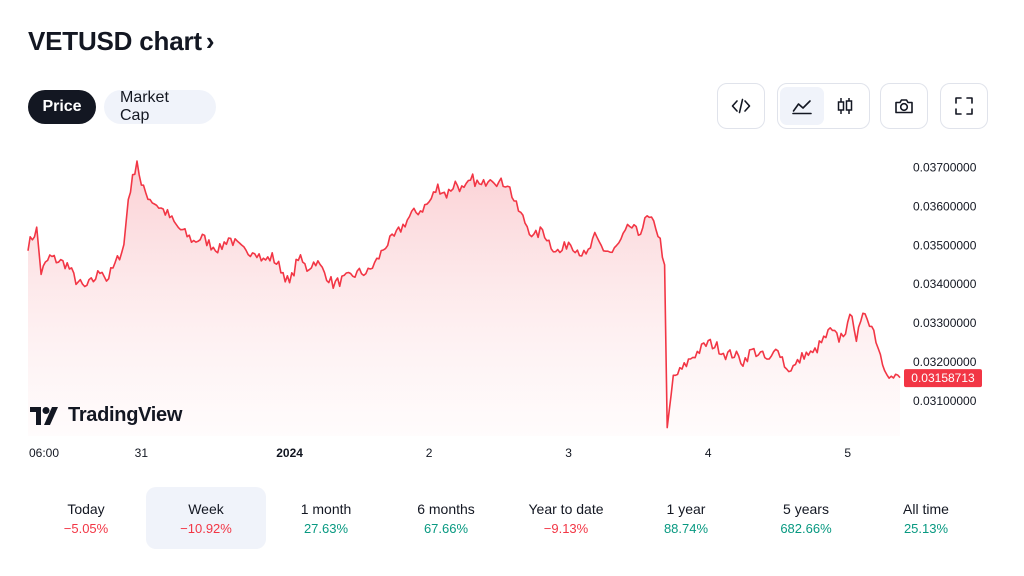 Image resolution: width=1024 pixels, height=576 pixels. Describe the element at coordinates (446, 518) in the screenshot. I see `period-6-months: 6 months 67.66%` at that location.